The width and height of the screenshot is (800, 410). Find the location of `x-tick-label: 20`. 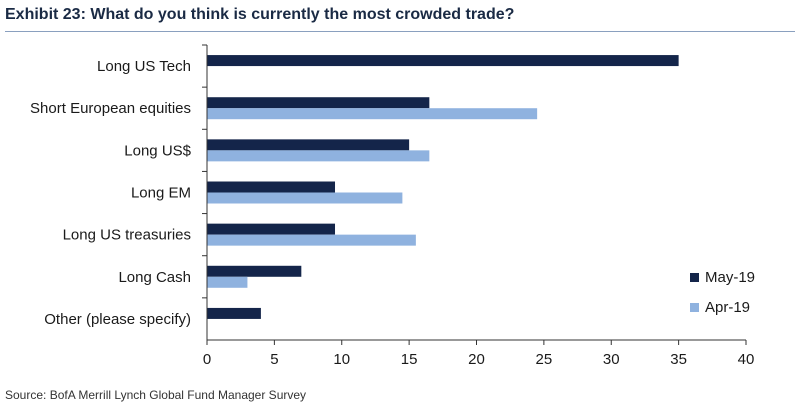

x-tick-label: 20 is located at coordinates (476, 359).